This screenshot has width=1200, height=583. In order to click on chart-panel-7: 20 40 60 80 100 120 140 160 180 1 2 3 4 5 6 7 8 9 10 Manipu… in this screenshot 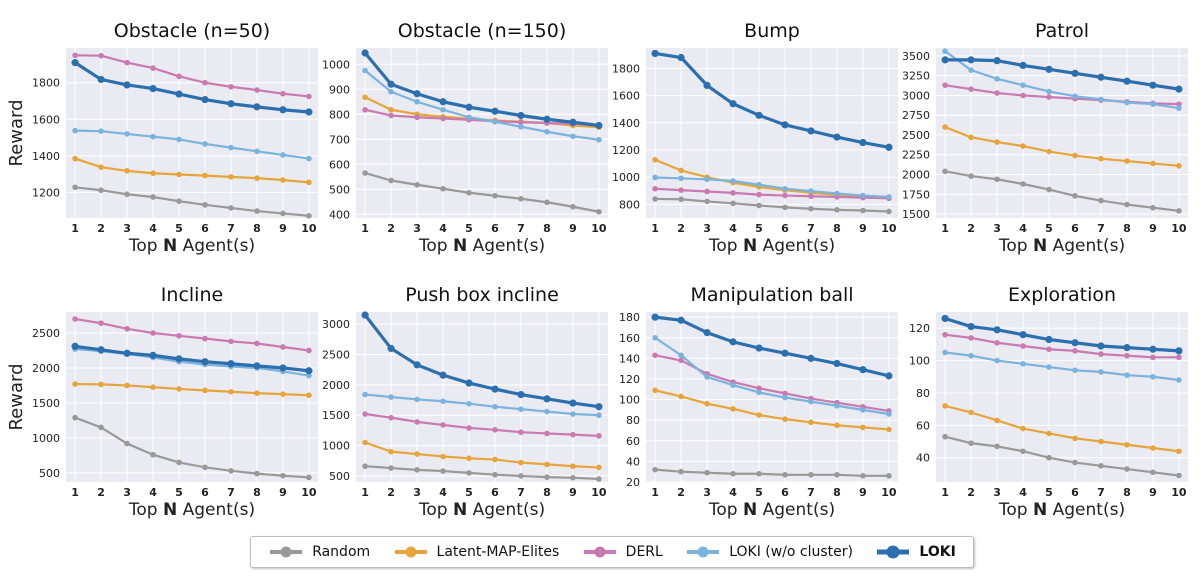, I will do `click(758, 402)`.